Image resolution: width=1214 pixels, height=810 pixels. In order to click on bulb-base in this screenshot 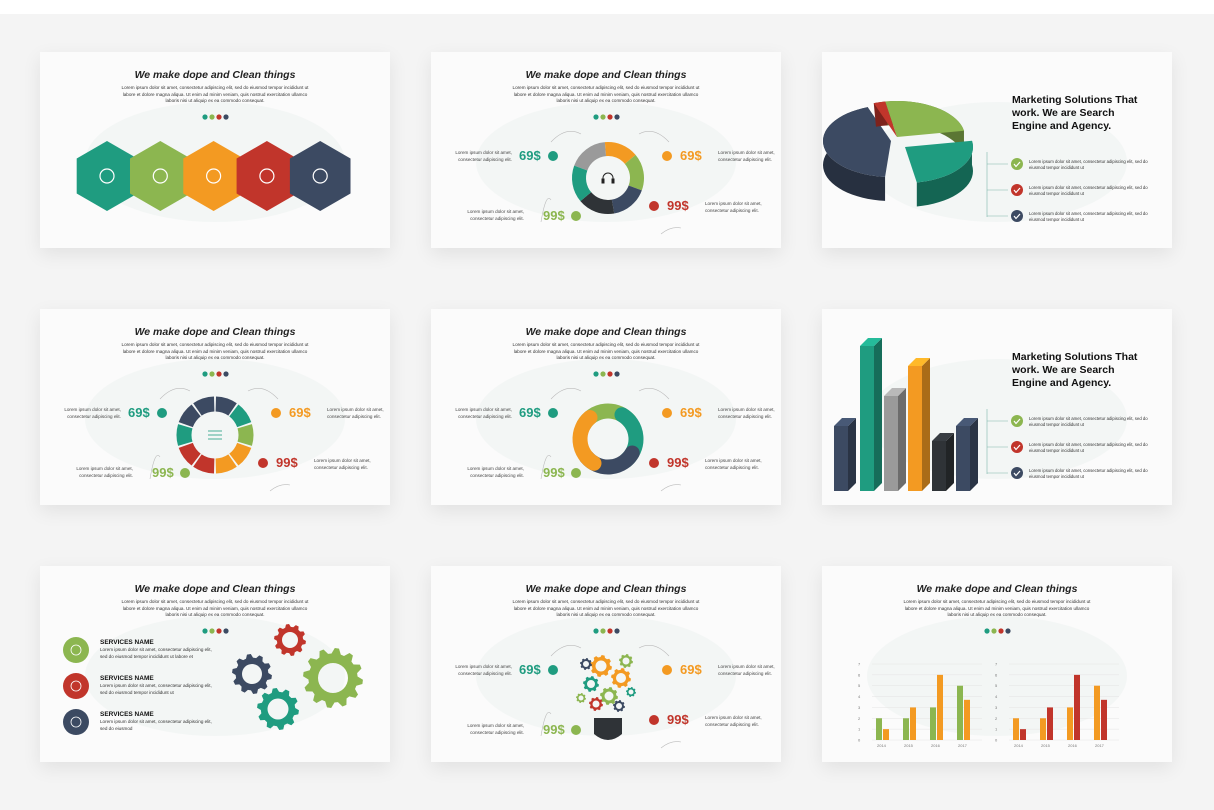, I will do `click(608, 729)`.